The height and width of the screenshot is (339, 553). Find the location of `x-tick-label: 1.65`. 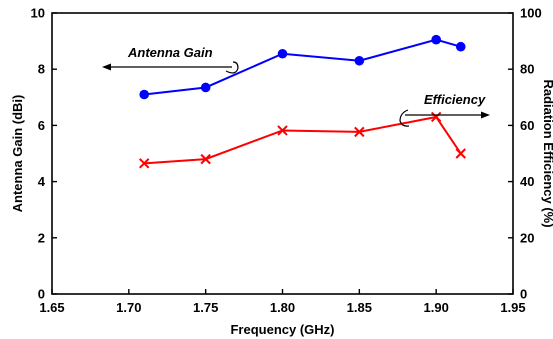

x-tick-label: 1.65 is located at coordinates (51, 307).